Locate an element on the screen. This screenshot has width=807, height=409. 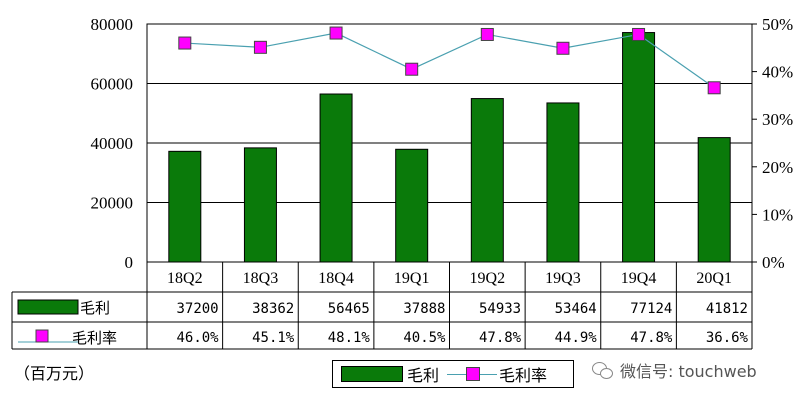
left-tick-label: 40000 is located at coordinates (112, 143).